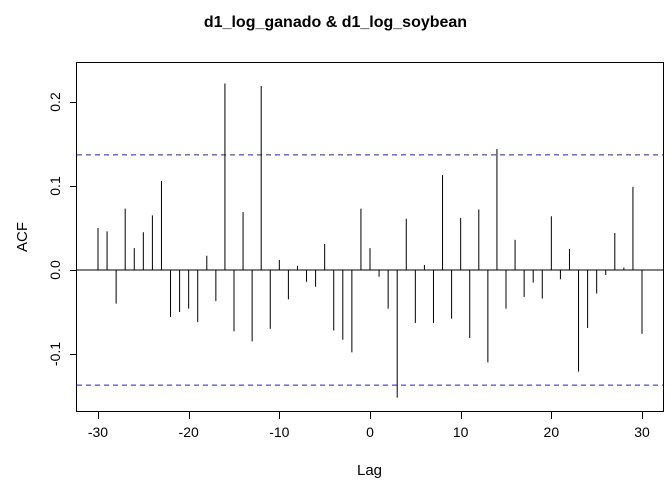 Image resolution: width=671 pixels, height=495 pixels. What do you see at coordinates (279, 432) in the screenshot?
I see `x-axis-tick-label: -10` at bounding box center [279, 432].